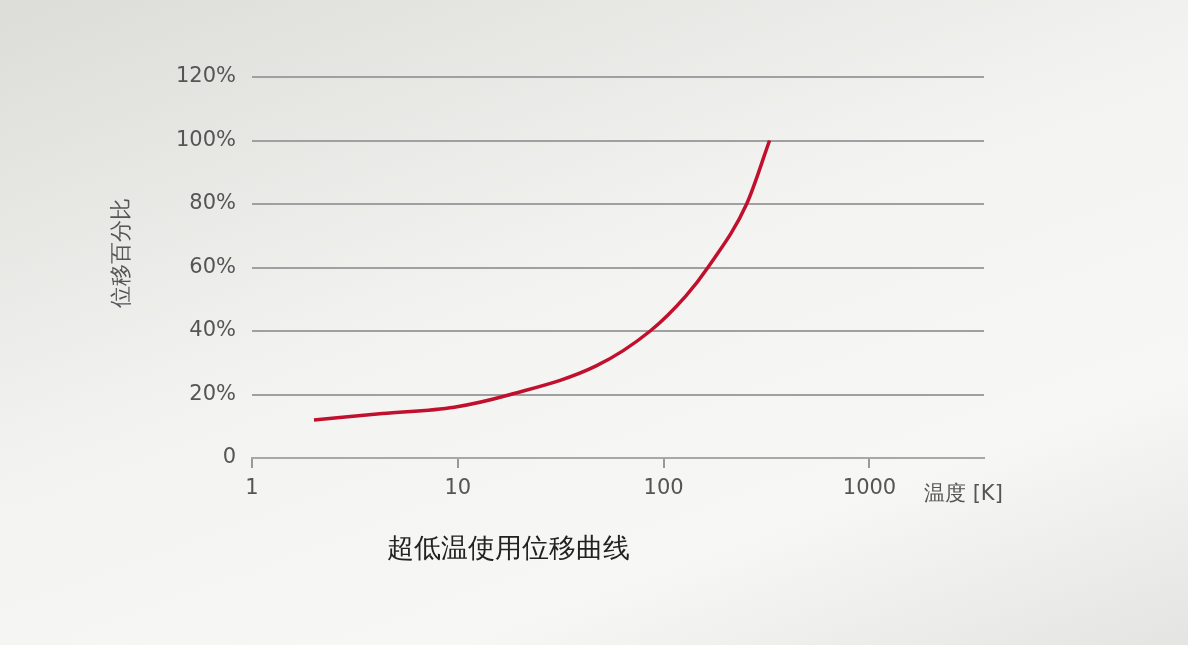 This screenshot has width=1188, height=645. What do you see at coordinates (205, 138) in the screenshot?
I see `y-tick-label: 100%` at bounding box center [205, 138].